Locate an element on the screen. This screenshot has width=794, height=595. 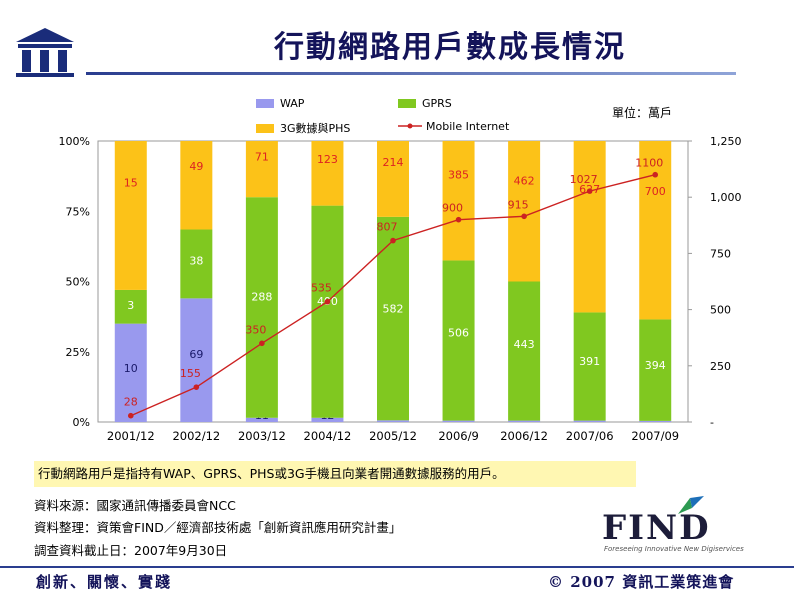
mobile-internet-data-label: 28 is located at coordinates (131, 402).